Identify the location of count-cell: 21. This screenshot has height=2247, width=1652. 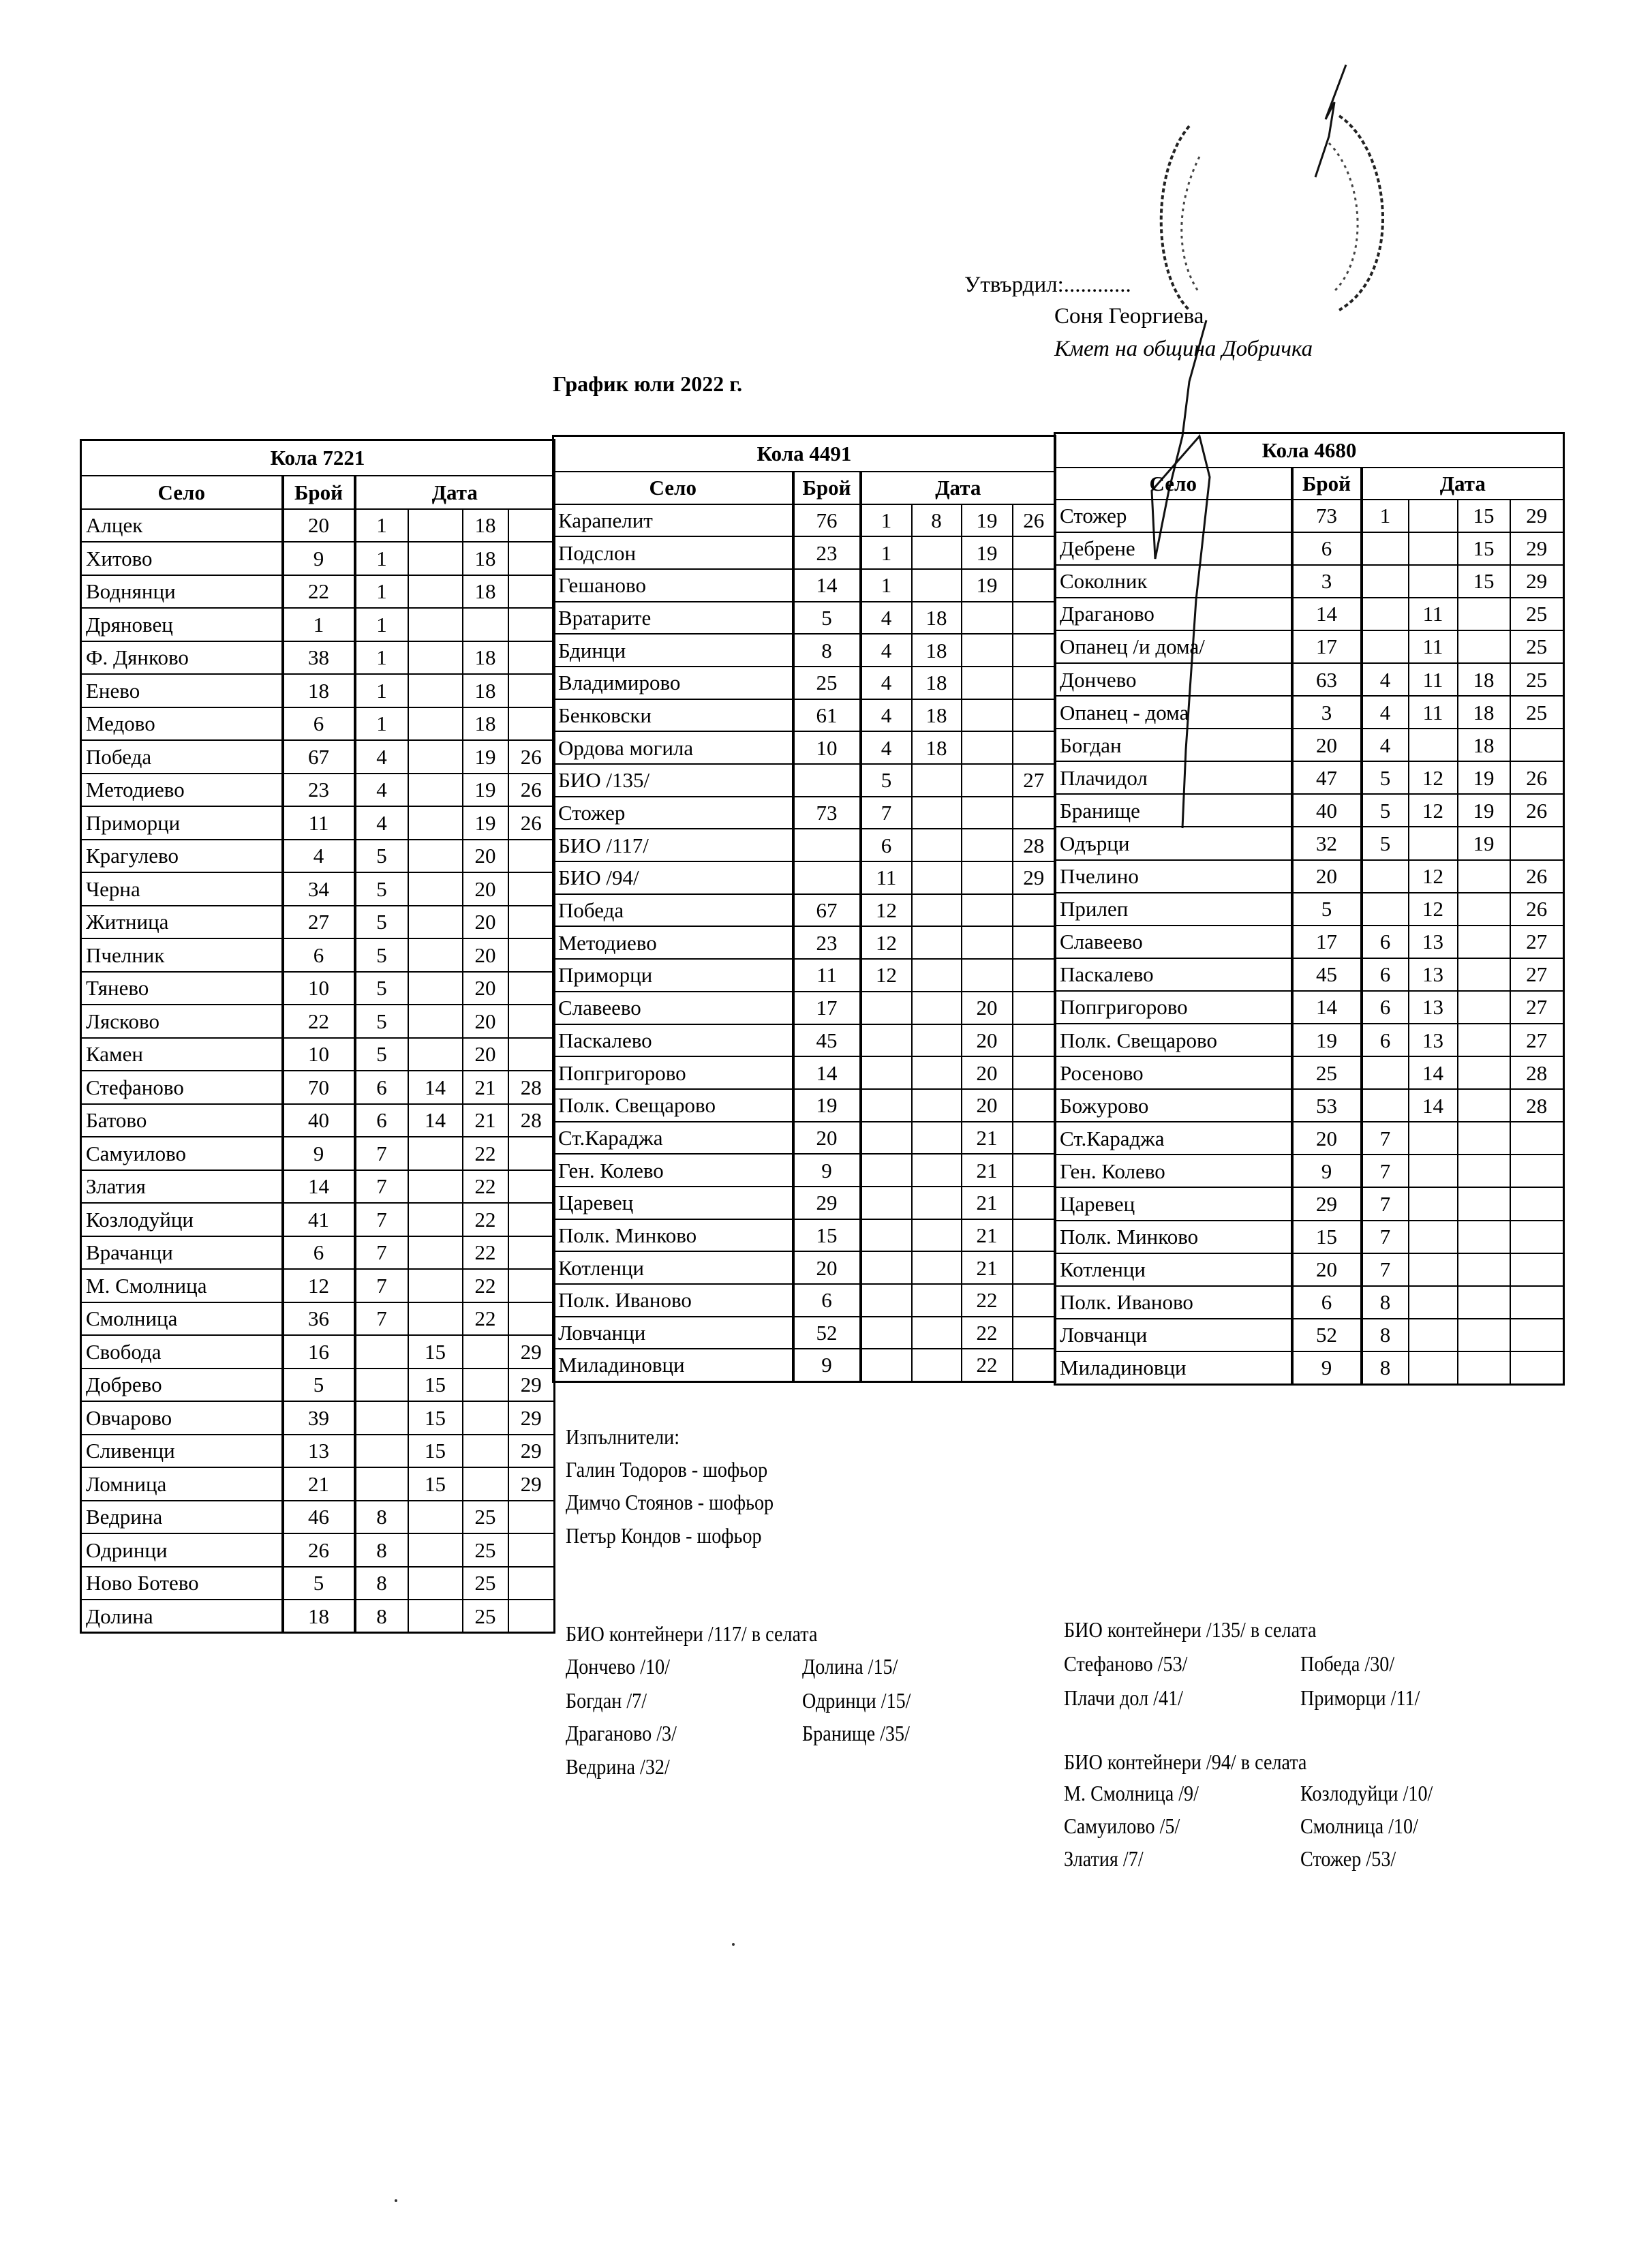
(318, 1484).